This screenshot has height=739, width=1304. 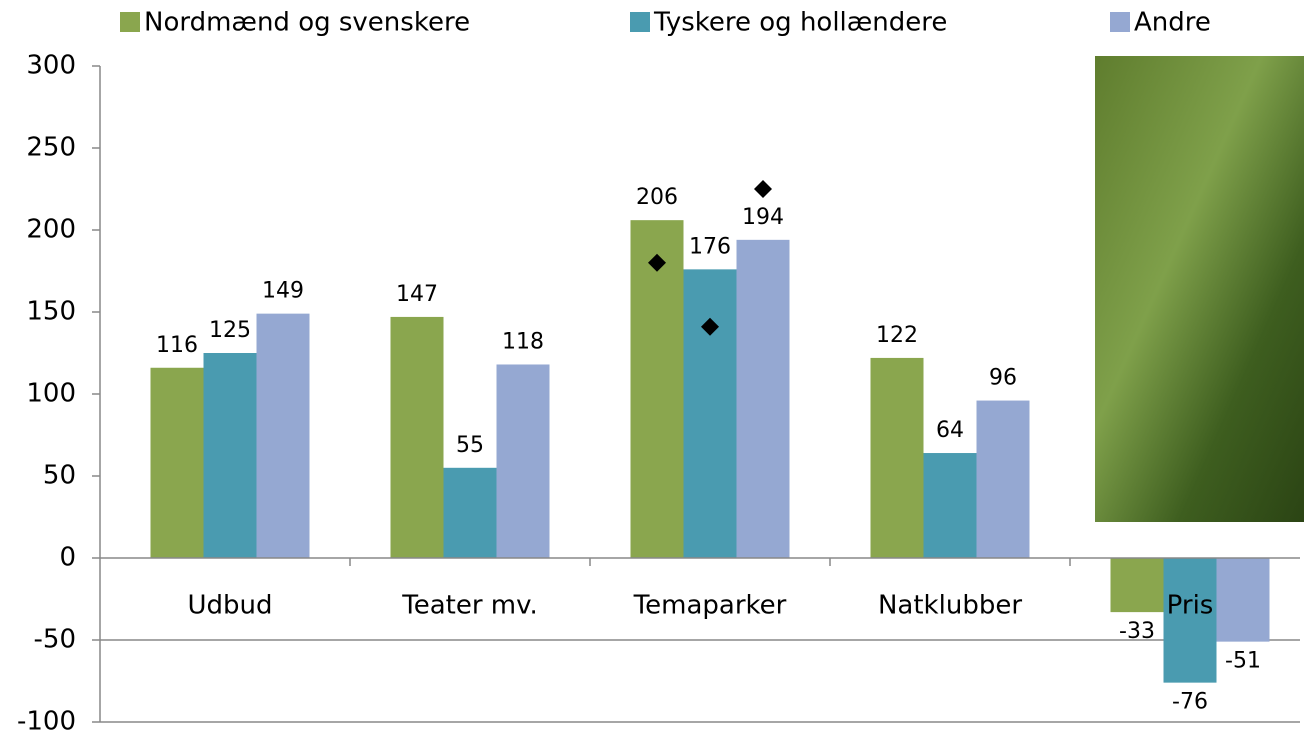 I want to click on data-label: 176, so click(x=710, y=246).